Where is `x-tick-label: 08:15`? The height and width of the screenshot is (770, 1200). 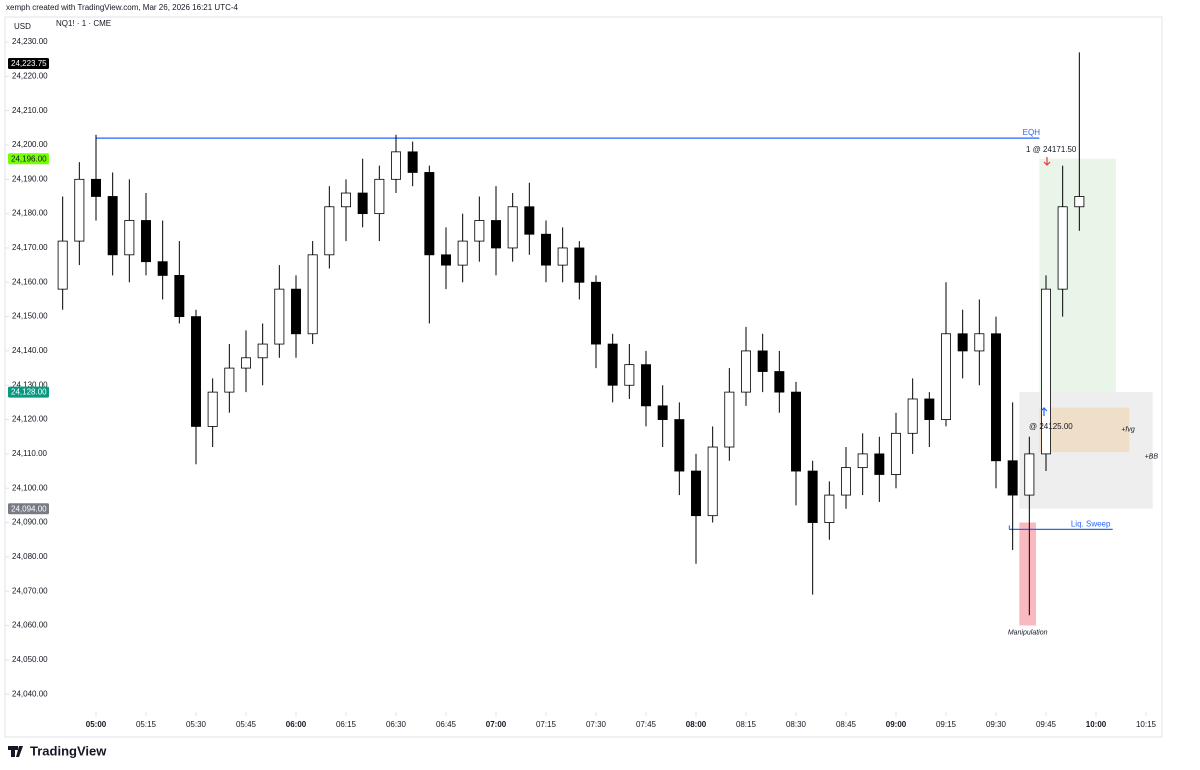
x-tick-label: 08:15 is located at coordinates (746, 724).